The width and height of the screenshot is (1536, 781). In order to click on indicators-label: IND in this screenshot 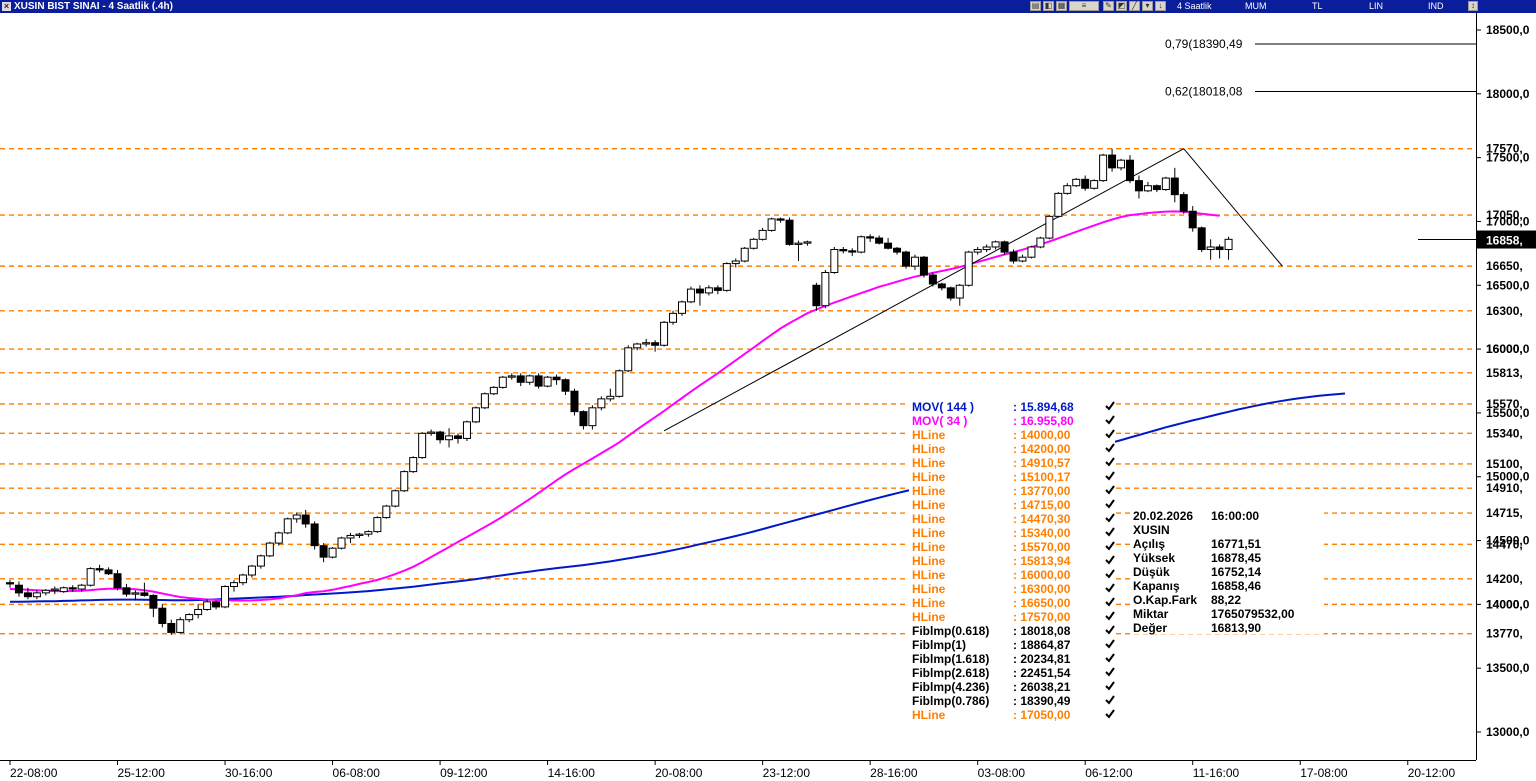, I will do `click(1436, 6)`.